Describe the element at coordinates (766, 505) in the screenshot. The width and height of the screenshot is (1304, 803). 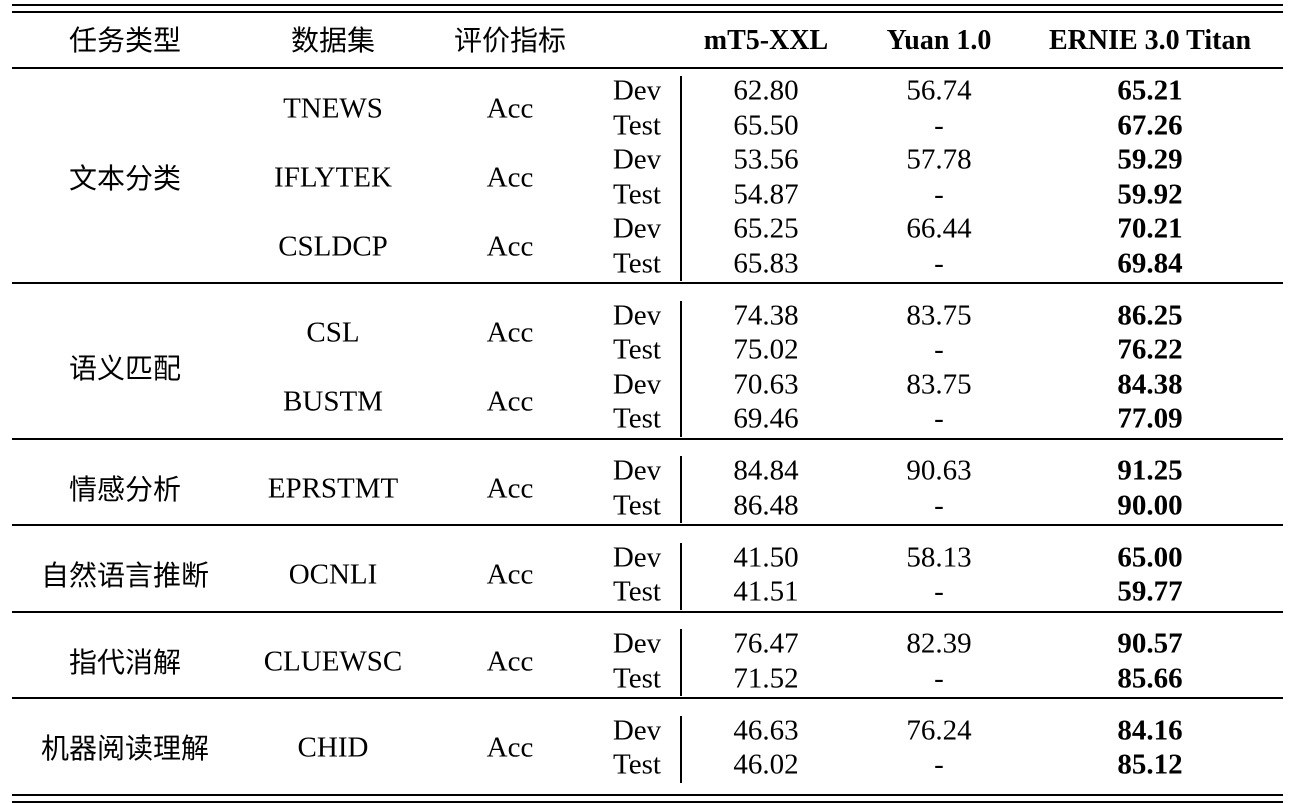
I see `score-mt5: 86.48` at that location.